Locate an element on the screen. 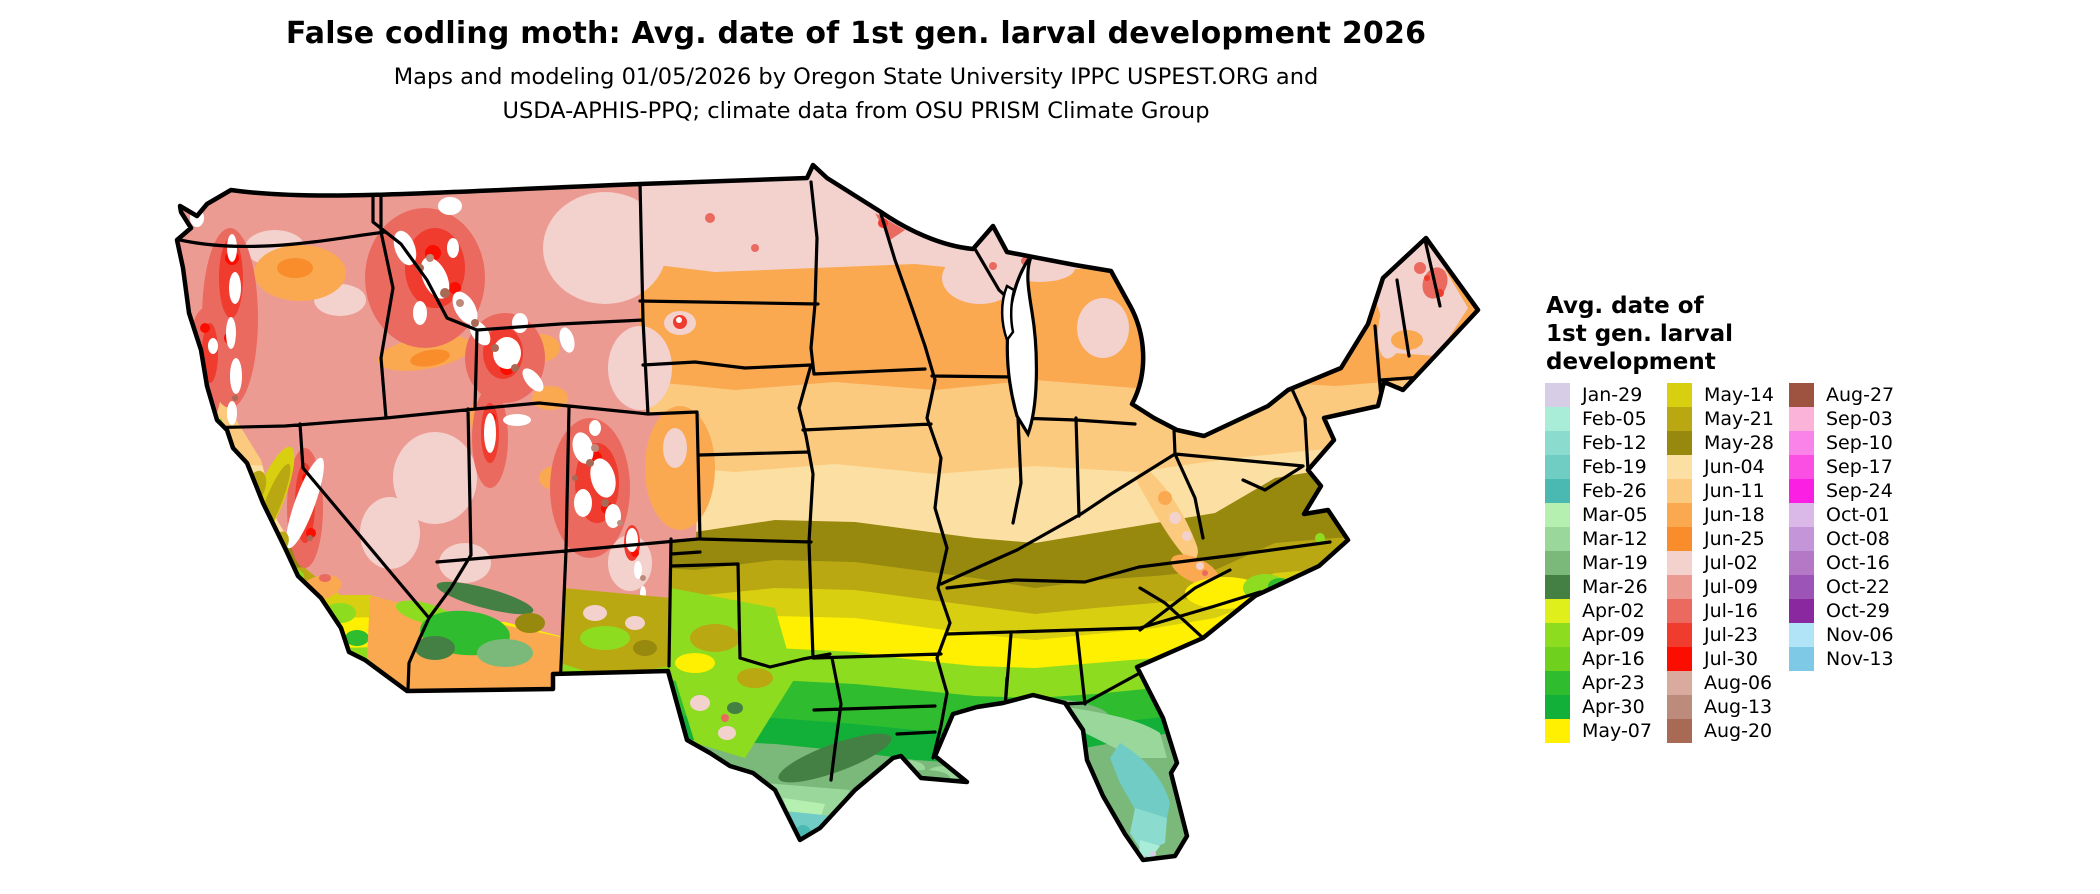  legend-entry-label: Oct-08 is located at coordinates (1858, 539).